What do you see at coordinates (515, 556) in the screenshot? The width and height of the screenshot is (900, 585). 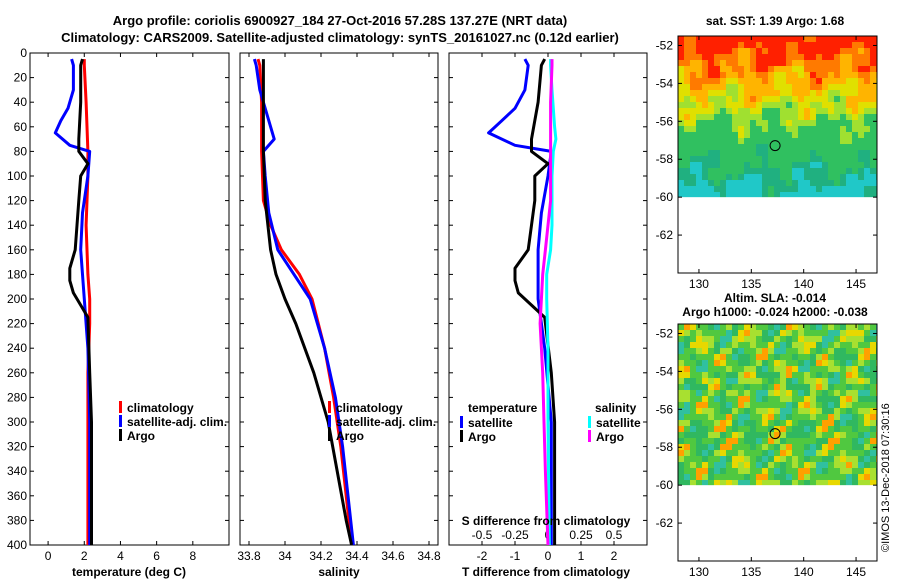 I see `x-tick-label: -1` at bounding box center [515, 556].